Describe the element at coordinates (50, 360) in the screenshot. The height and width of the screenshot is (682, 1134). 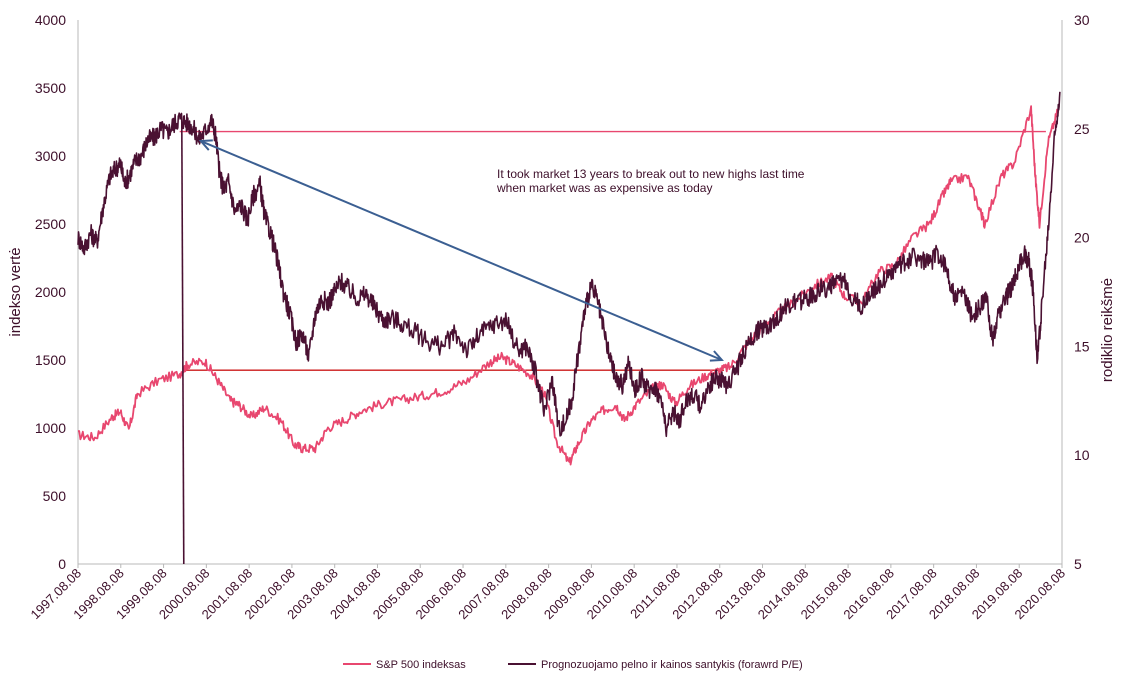
I see `y-left-tick-label: 1500` at that location.